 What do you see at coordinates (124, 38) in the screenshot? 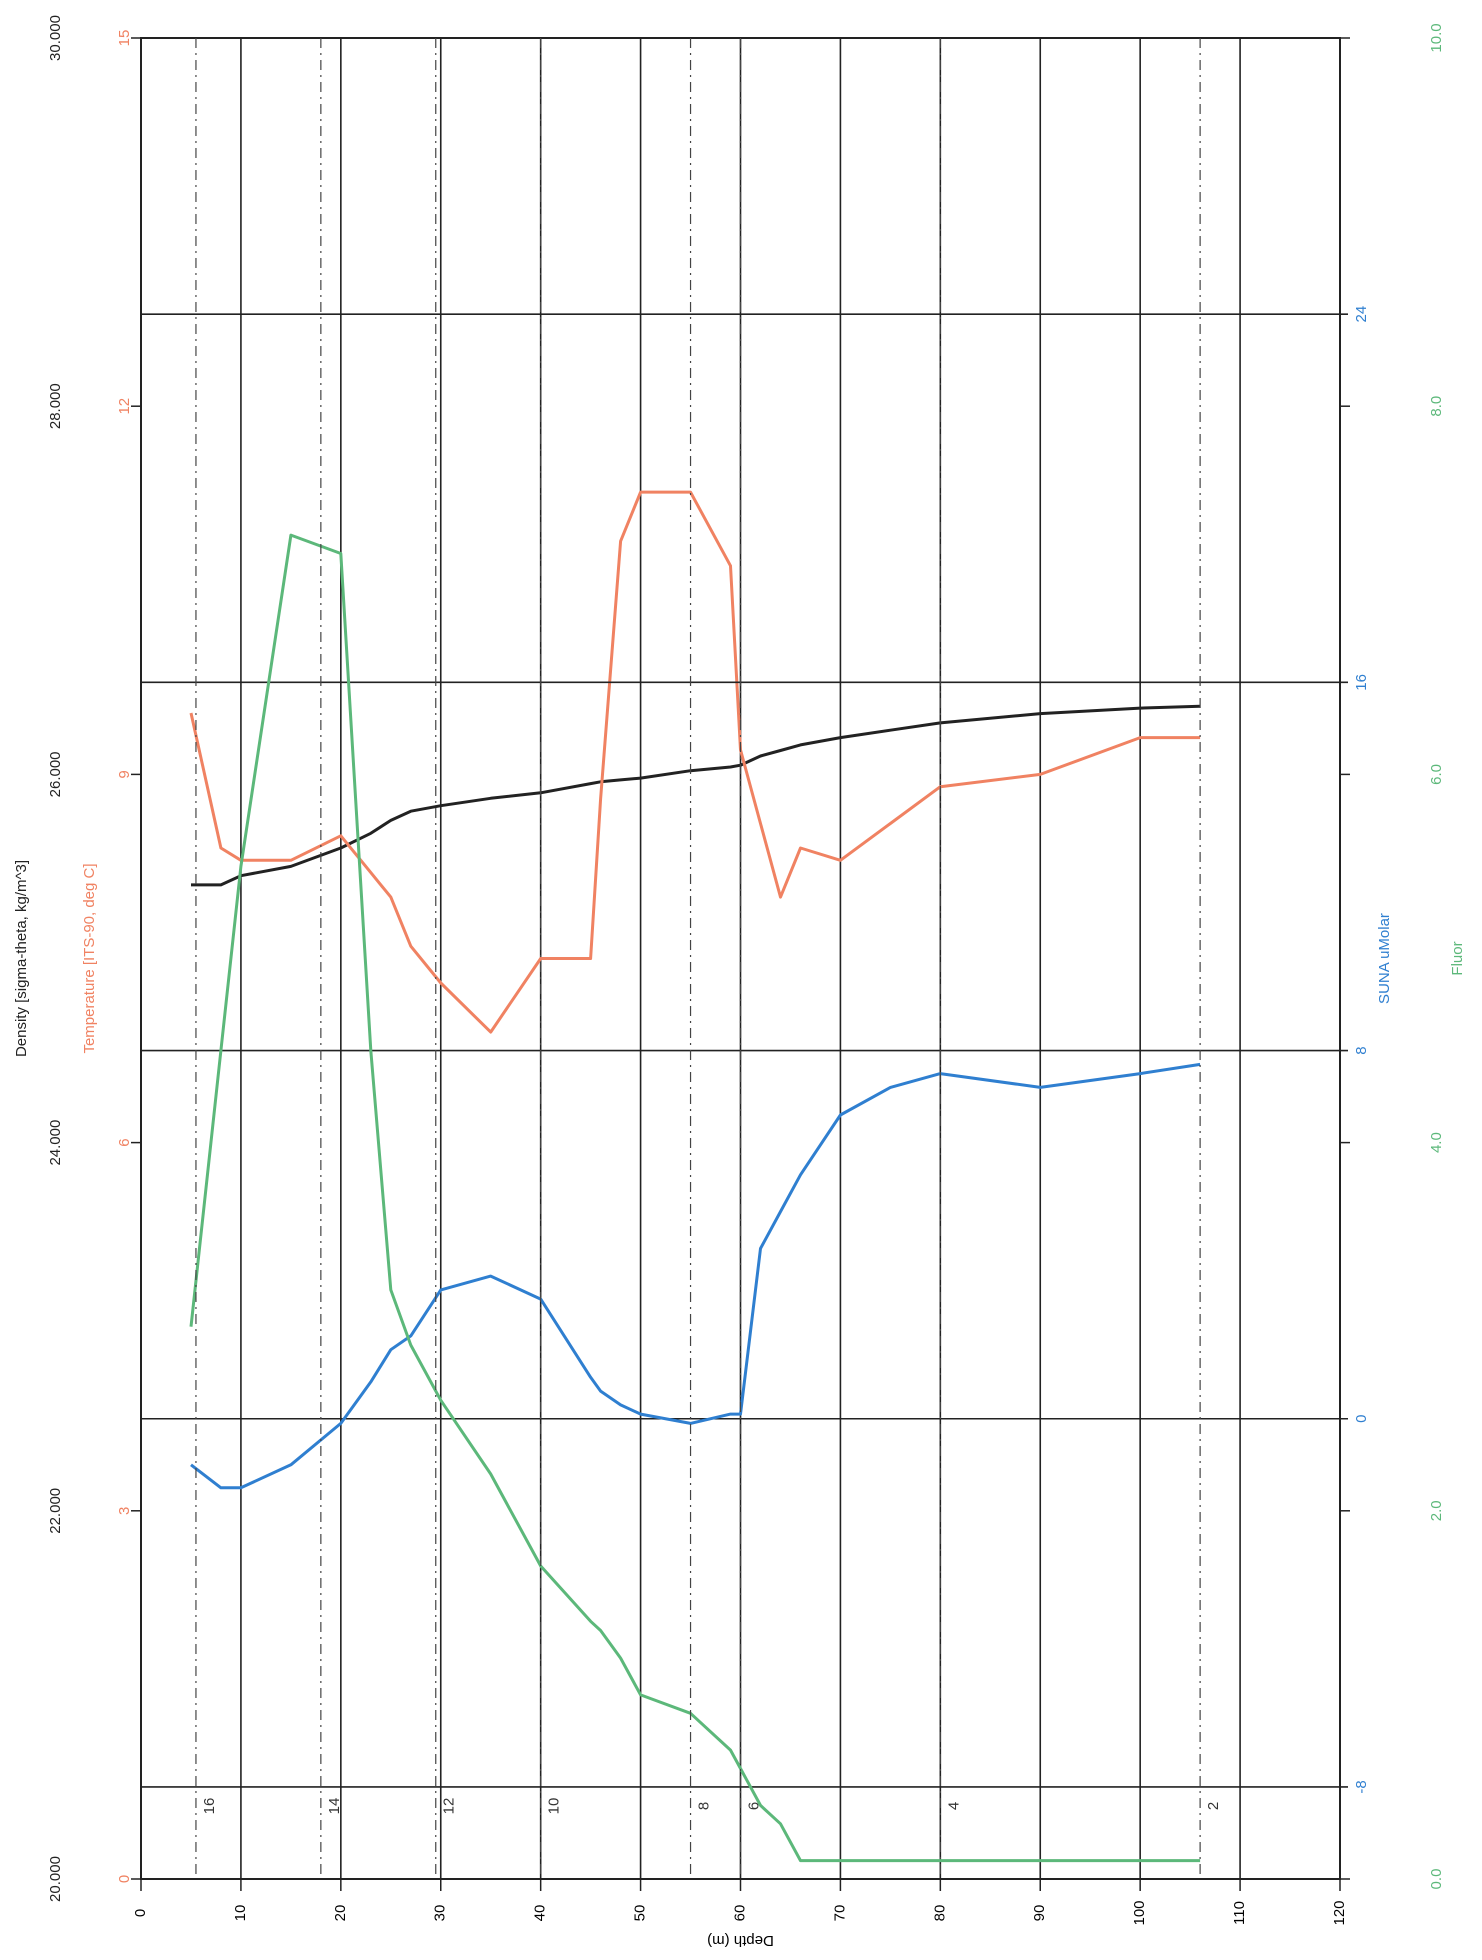
I see `y-tick-label: 15` at bounding box center [124, 38].